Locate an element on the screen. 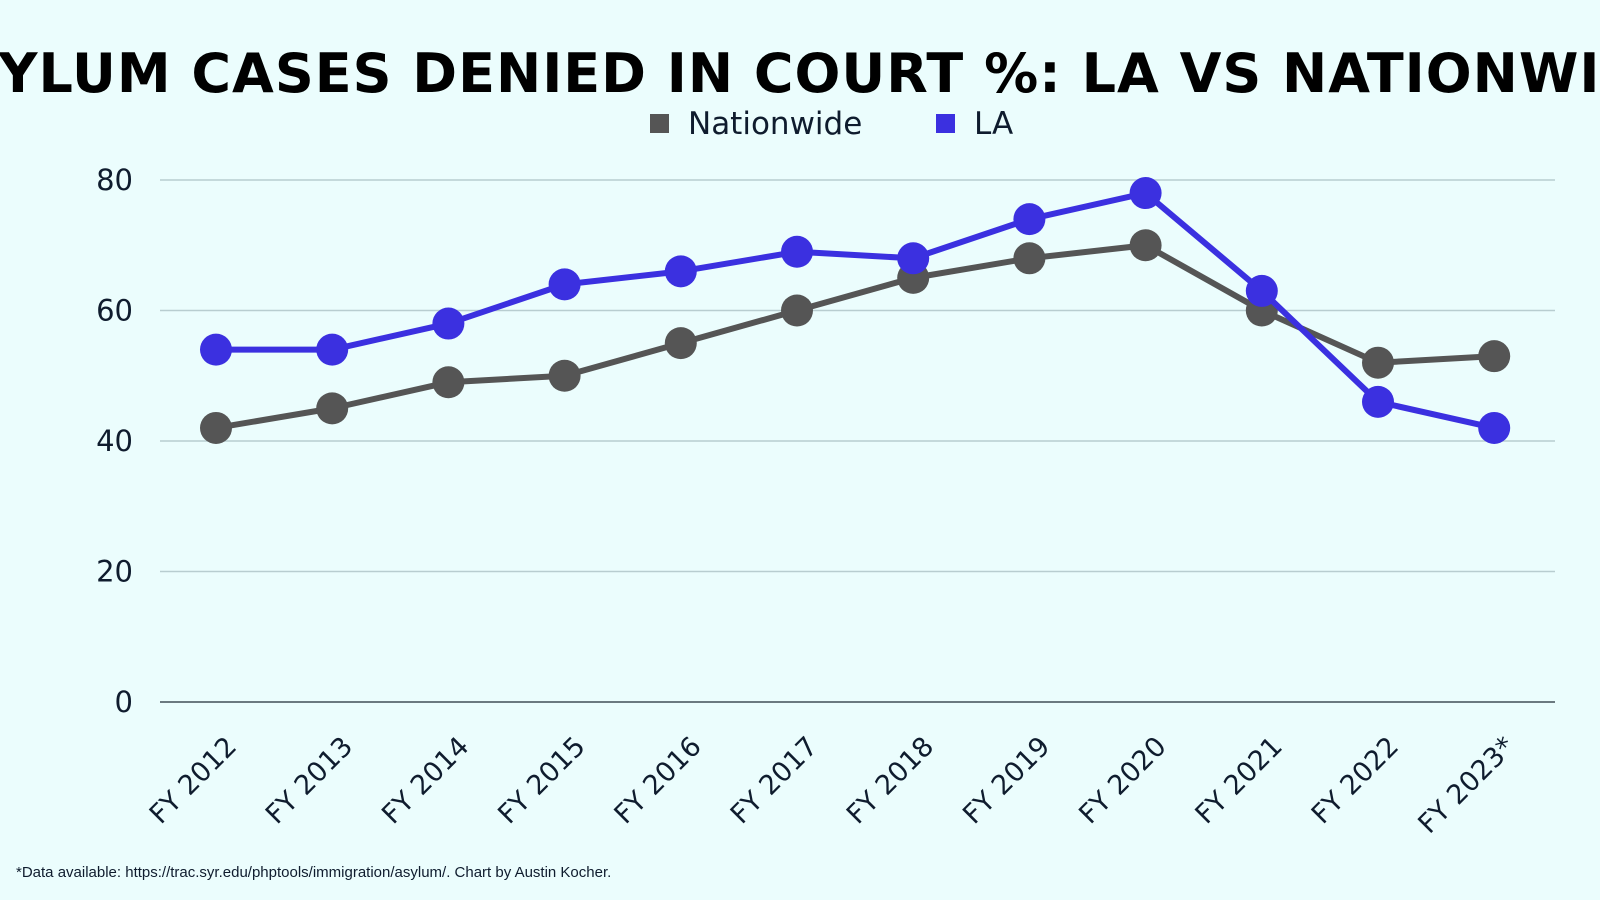  x-tick-label: FY 2023* is located at coordinates (1466, 785).